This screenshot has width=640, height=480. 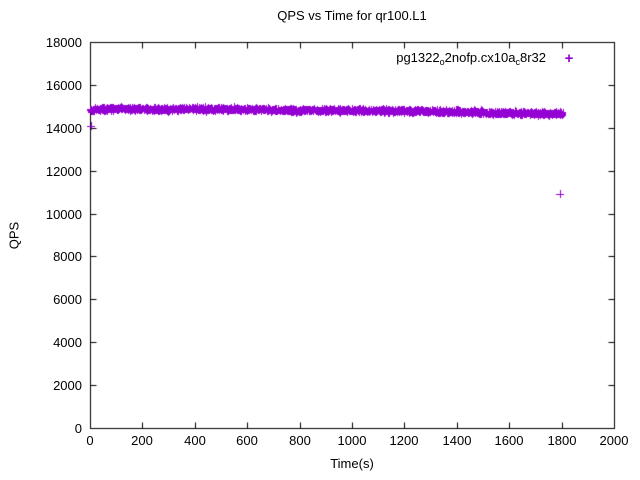 I want to click on y-tick-label: 16000, so click(x=63, y=85).